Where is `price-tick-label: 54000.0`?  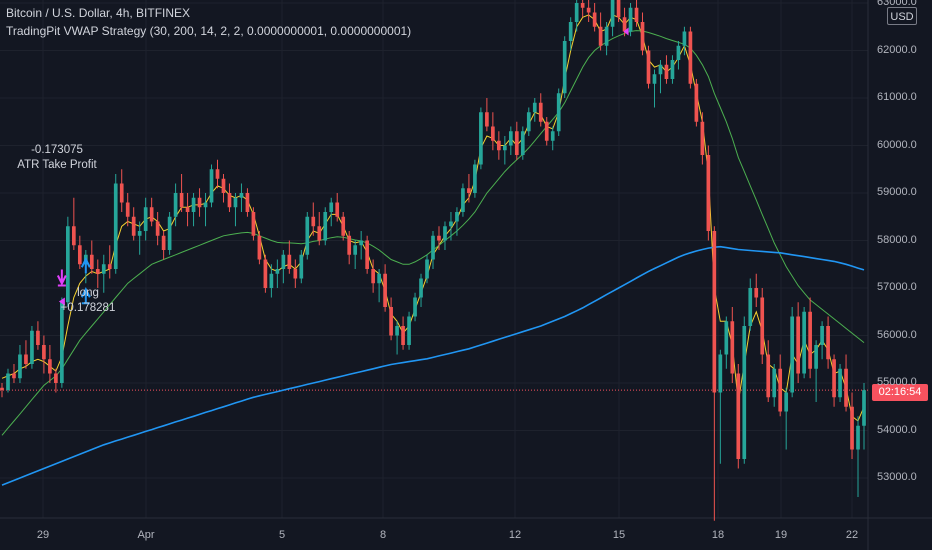
price-tick-label: 54000.0 is located at coordinates (897, 429).